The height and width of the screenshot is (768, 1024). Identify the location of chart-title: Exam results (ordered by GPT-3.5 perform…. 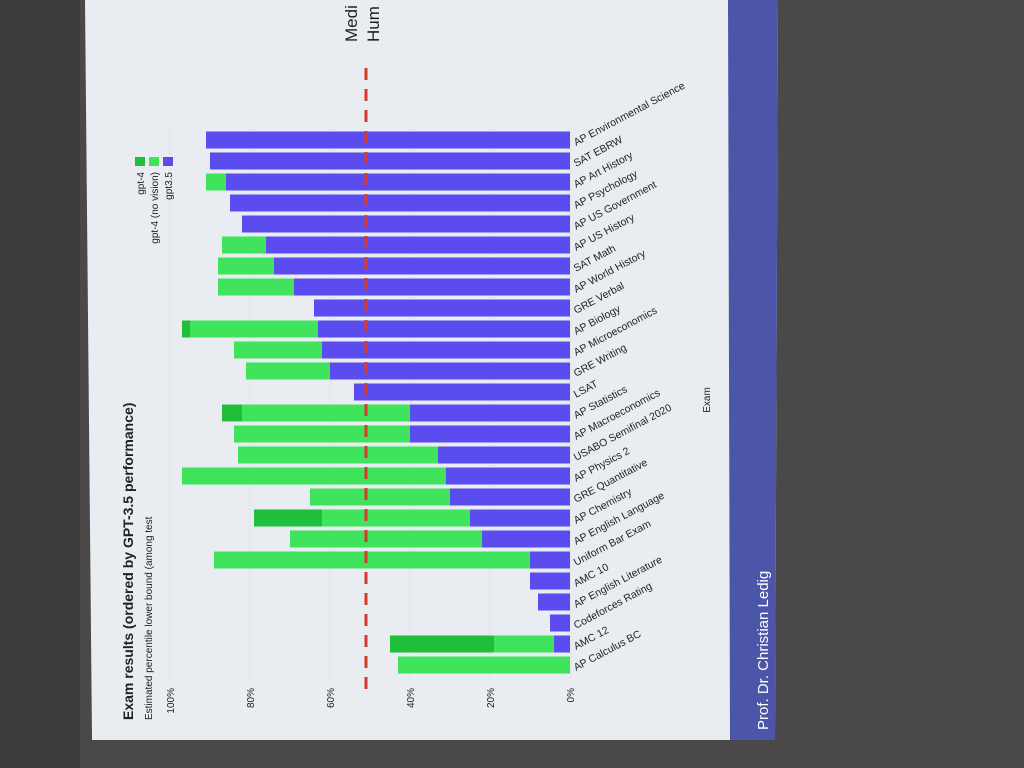
(128, 561).